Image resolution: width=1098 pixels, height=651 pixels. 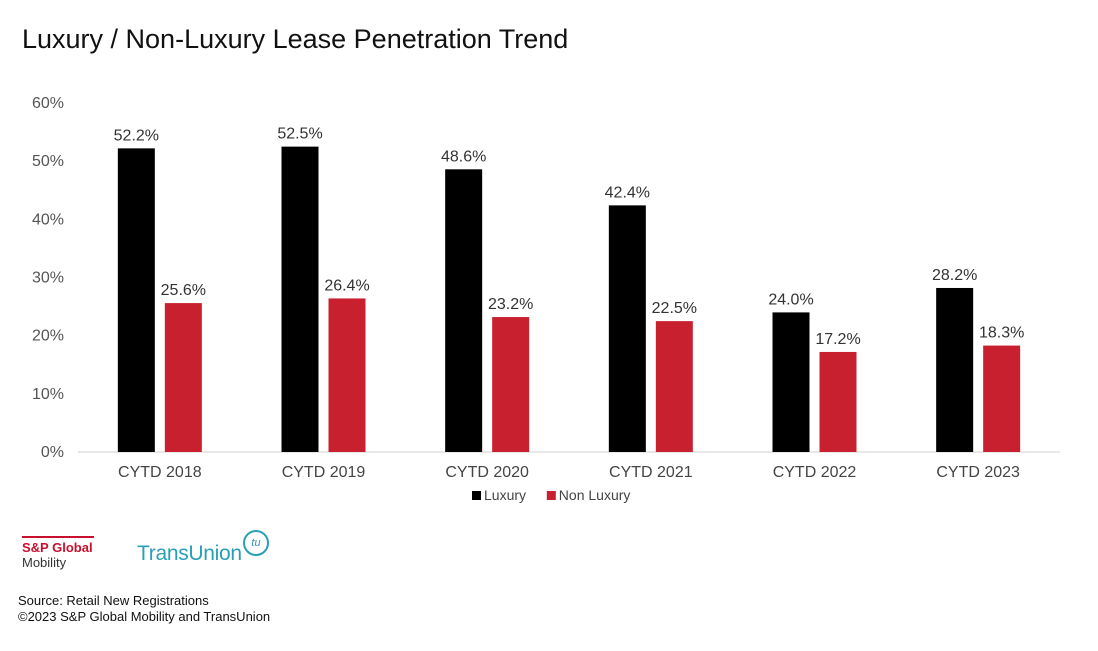 What do you see at coordinates (674, 308) in the screenshot?
I see `data-label: 22.5%` at bounding box center [674, 308].